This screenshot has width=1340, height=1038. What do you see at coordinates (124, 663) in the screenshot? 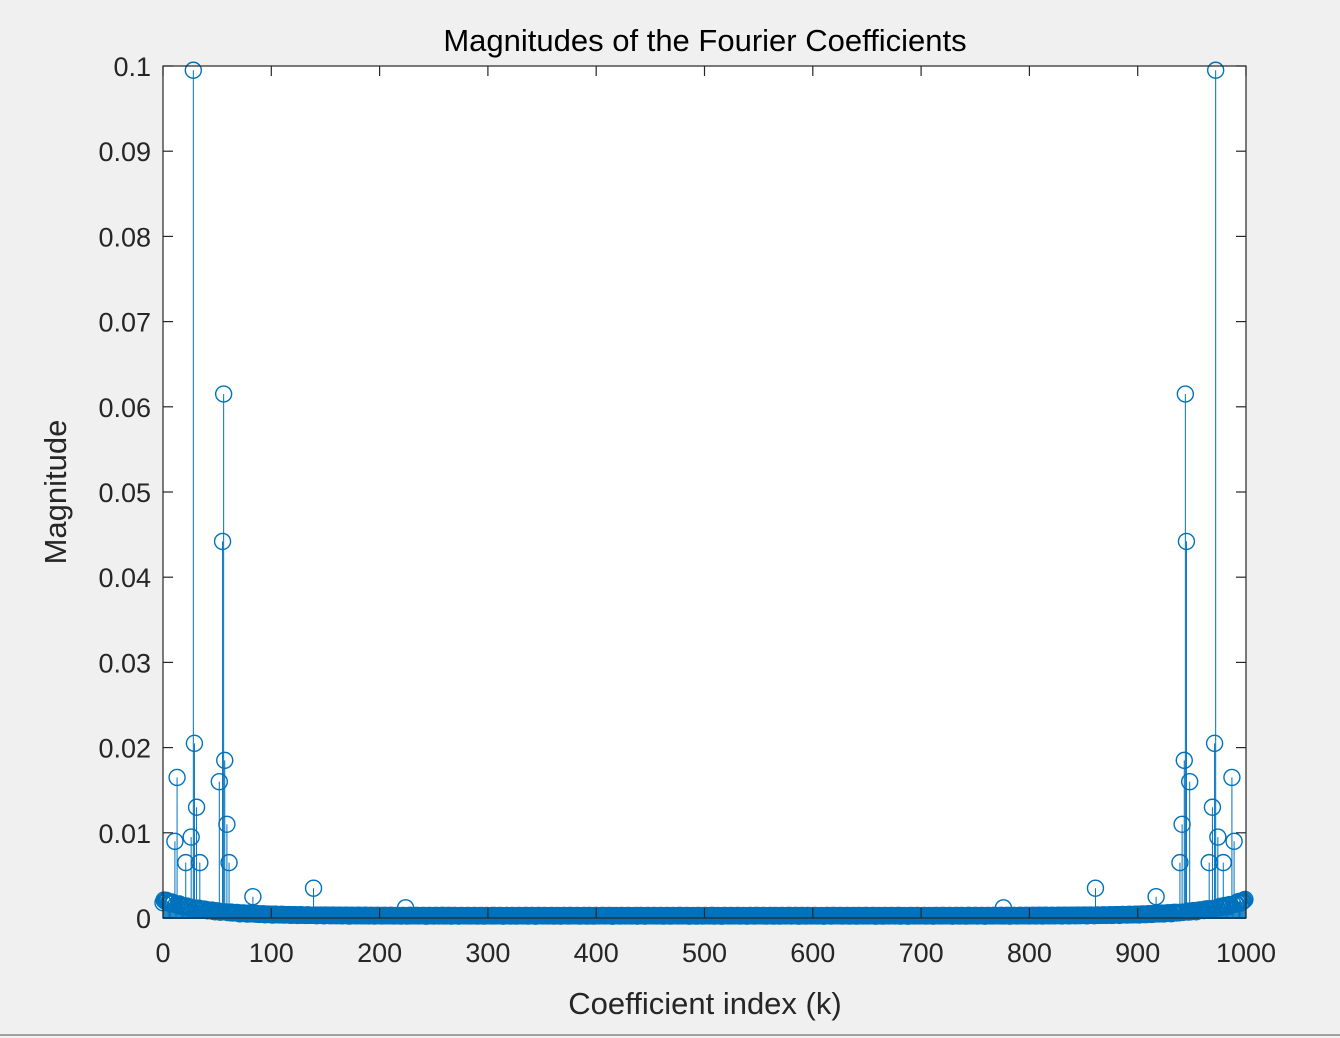
I see `y-tick-label: 0.03` at bounding box center [124, 663].